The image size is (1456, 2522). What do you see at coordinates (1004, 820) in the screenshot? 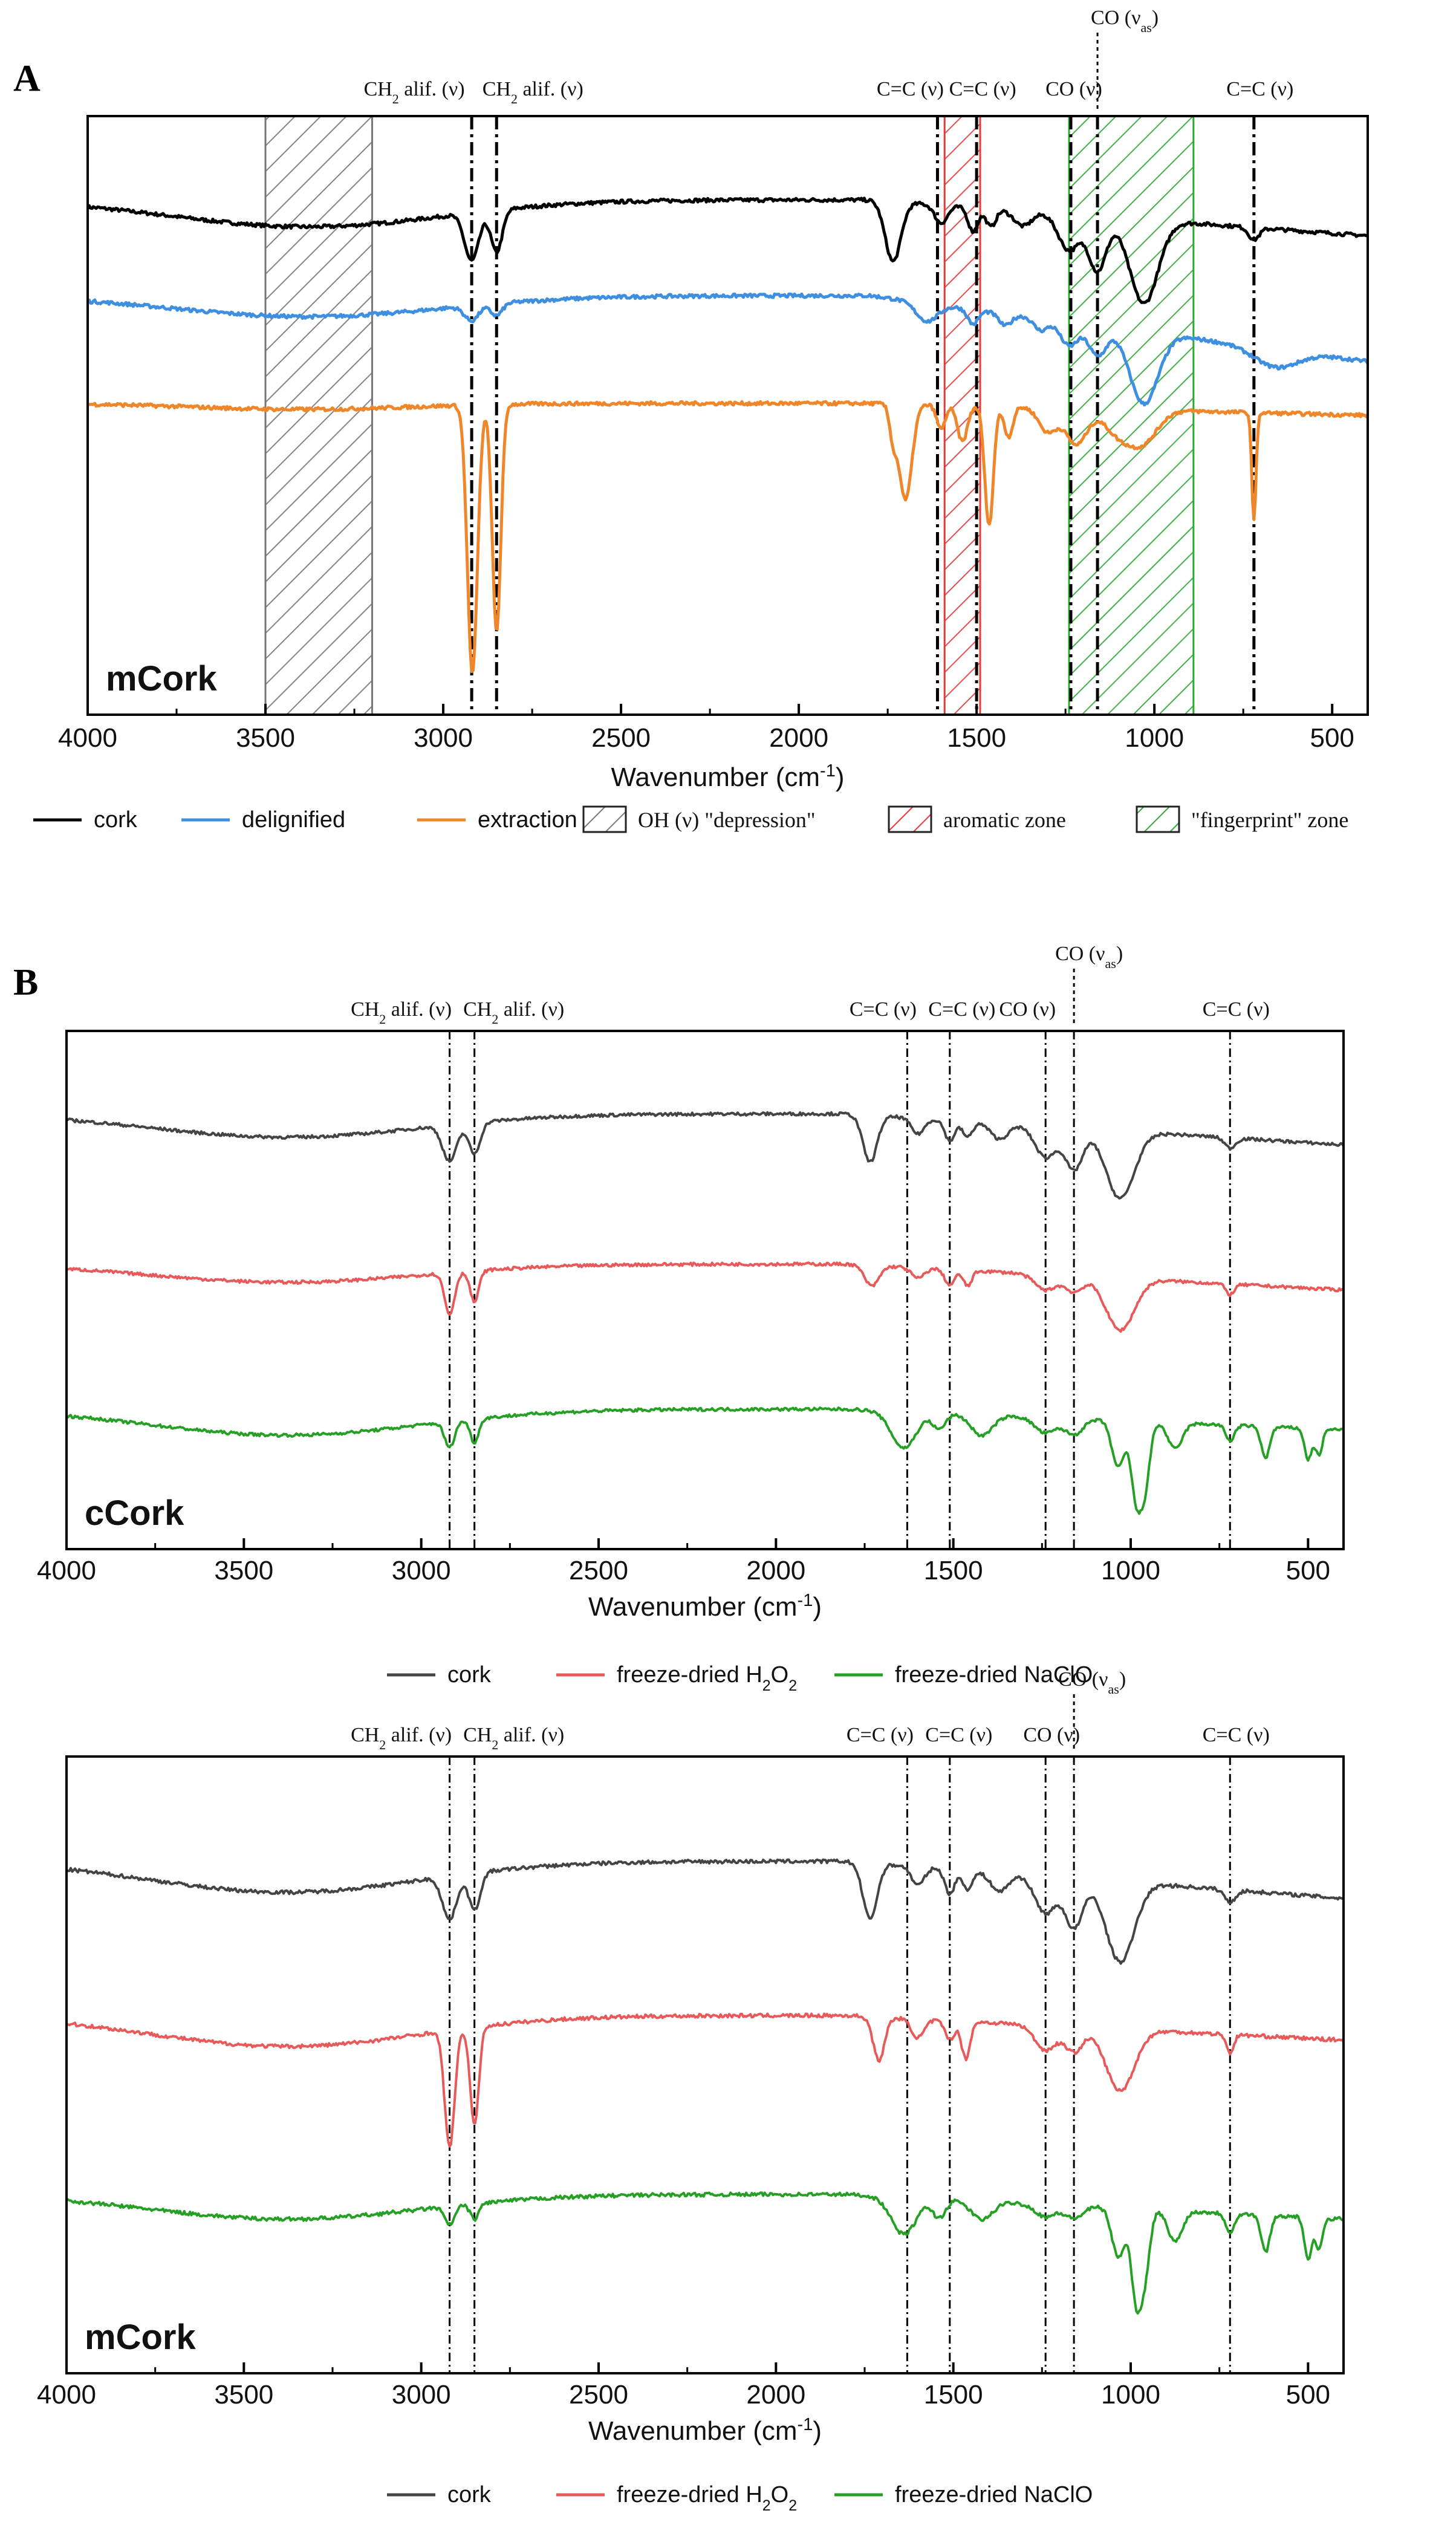
I see `legend-label: aromatic zone` at bounding box center [1004, 820].